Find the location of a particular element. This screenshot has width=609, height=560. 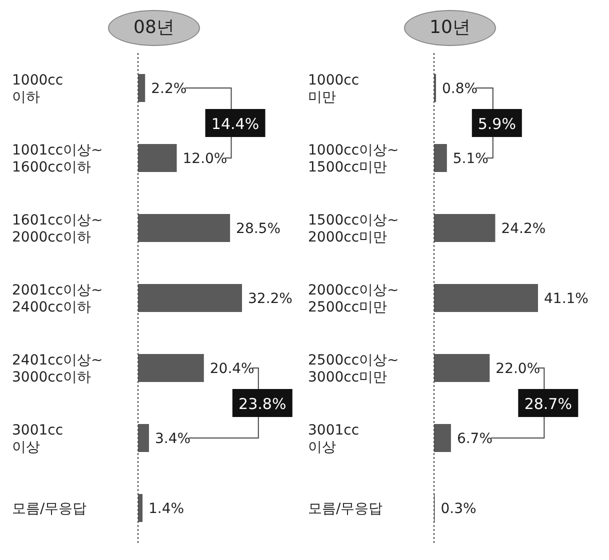

data-label: 6.7% is located at coordinates (474, 439).